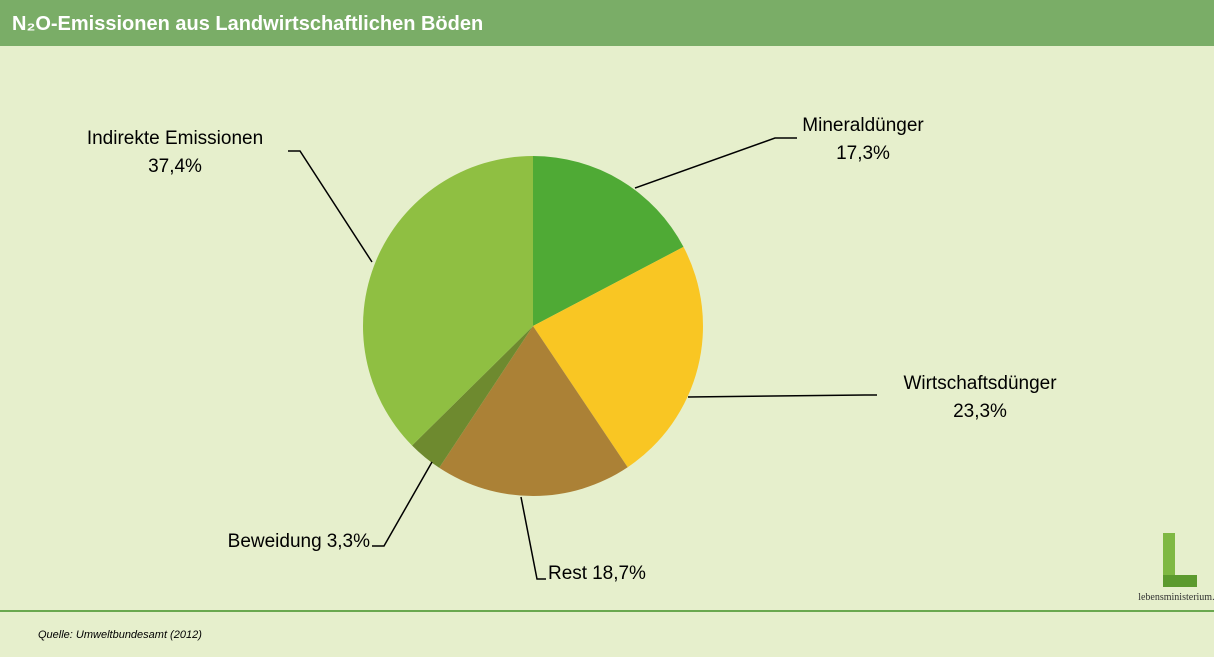 The image size is (1214, 657). Describe the element at coordinates (175, 138) in the screenshot. I see `slice-label: Indirekte Emissionen` at that location.